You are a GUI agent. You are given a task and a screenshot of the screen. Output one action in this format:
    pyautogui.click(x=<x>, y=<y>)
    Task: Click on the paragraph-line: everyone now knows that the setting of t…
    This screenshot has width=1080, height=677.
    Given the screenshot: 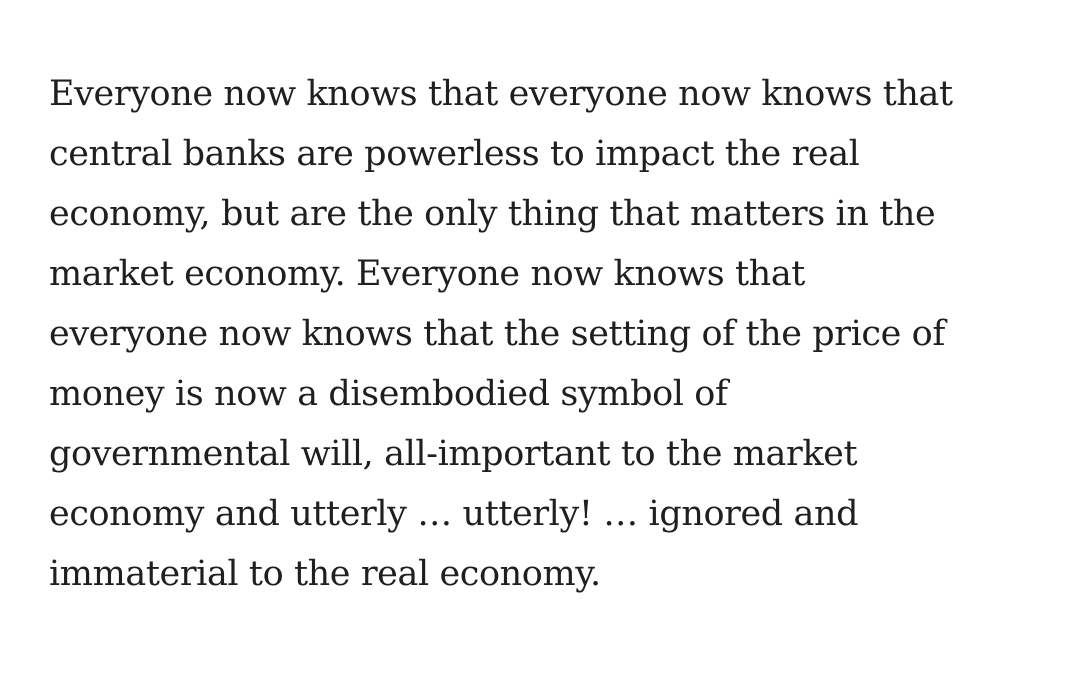 What is the action you would take?
    pyautogui.click(x=497, y=334)
    